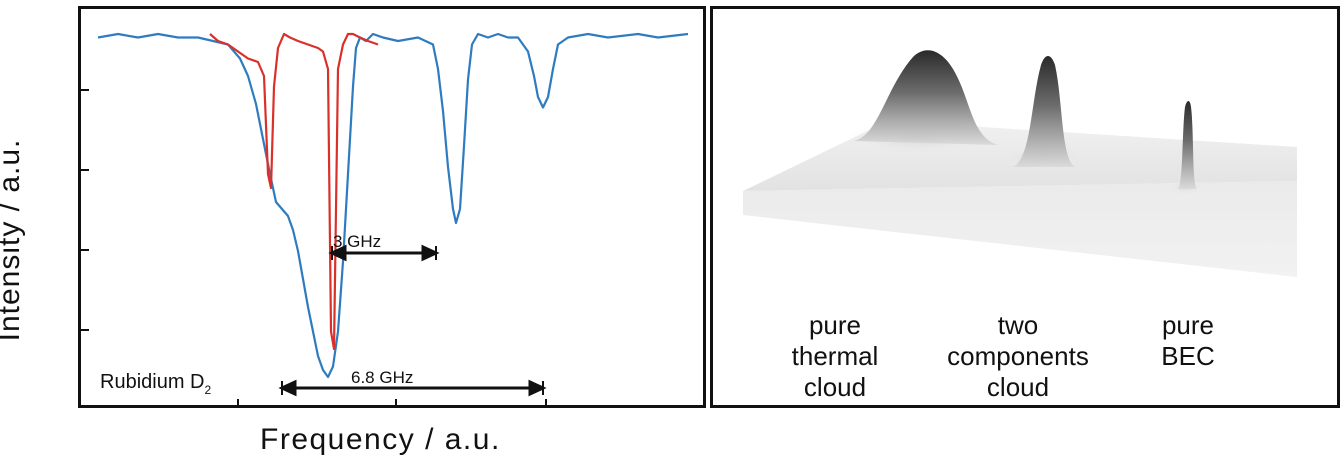  What do you see at coordinates (925, 97) in the screenshot?
I see `thermal-cloud-peak` at bounding box center [925, 97].